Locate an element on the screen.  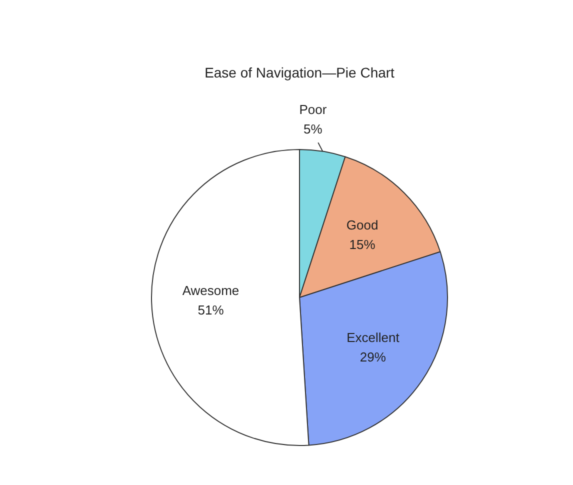
data-label: 5% is located at coordinates (313, 128).